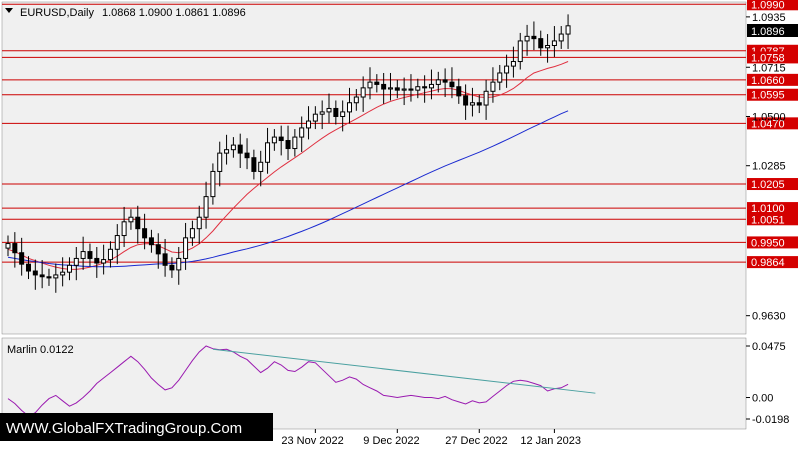 This screenshot has height=453, width=804. Describe the element at coordinates (312, 441) in the screenshot. I see `time-tick-label-0: 23 Nov 2022` at that location.